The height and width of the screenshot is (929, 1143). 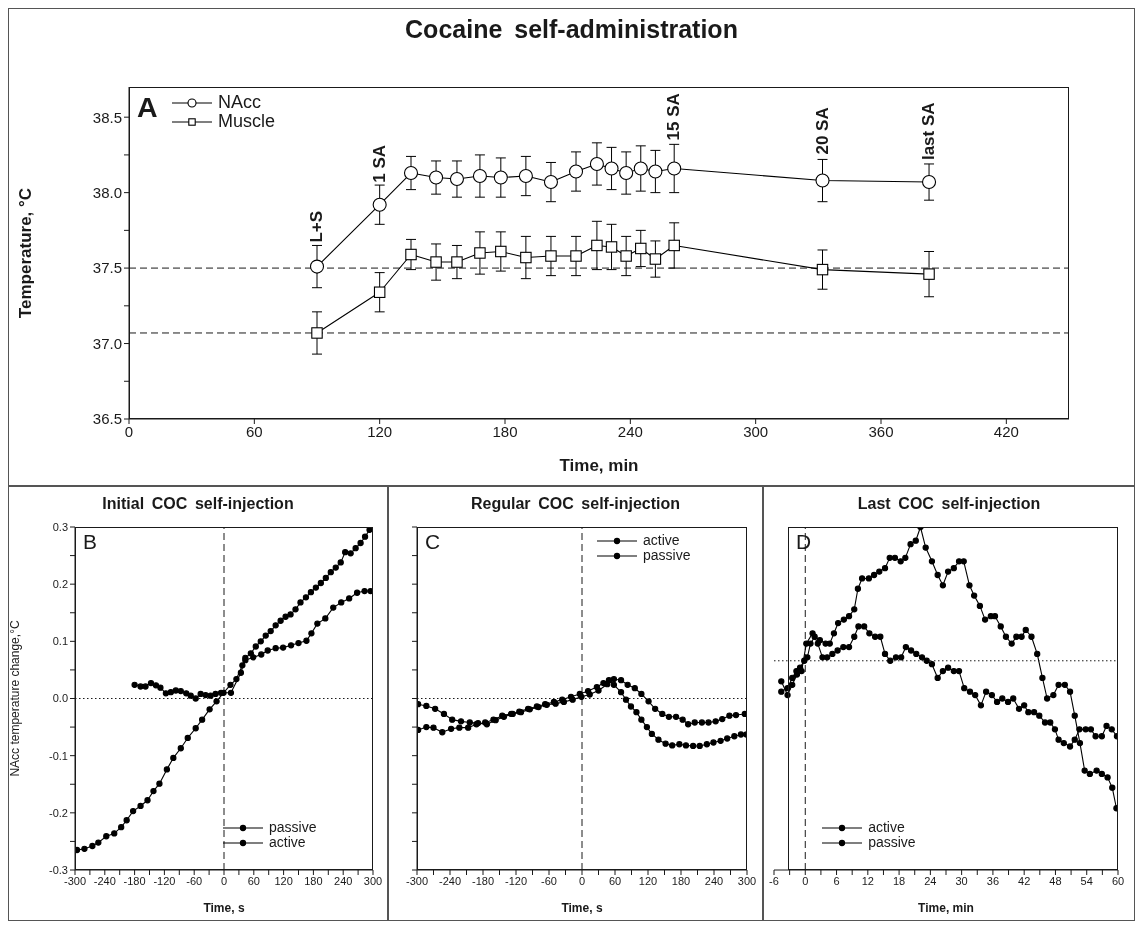 What do you see at coordinates (1086, 880) in the screenshot?
I see `x-tick-label: 54` at bounding box center [1086, 880].